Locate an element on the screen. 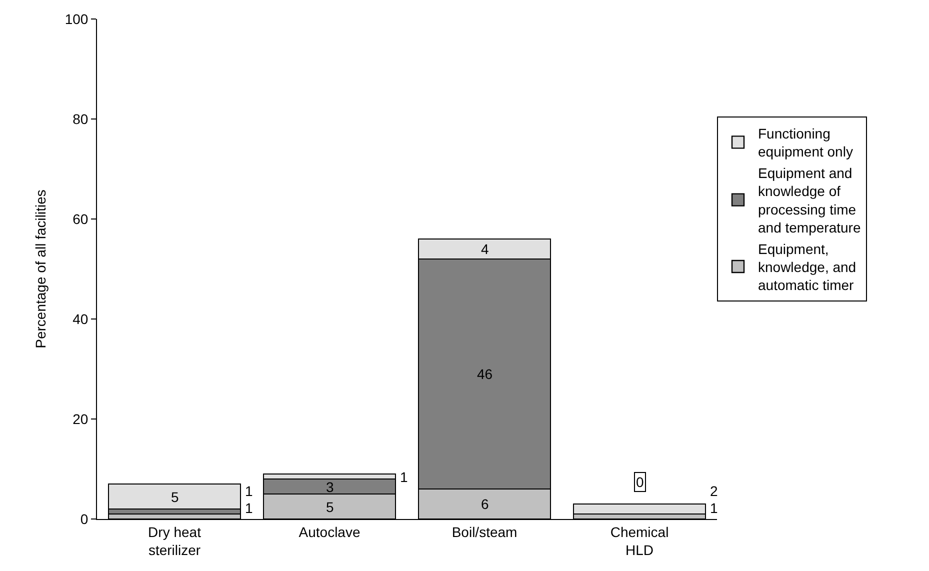  data-label: 46 is located at coordinates (485, 374).